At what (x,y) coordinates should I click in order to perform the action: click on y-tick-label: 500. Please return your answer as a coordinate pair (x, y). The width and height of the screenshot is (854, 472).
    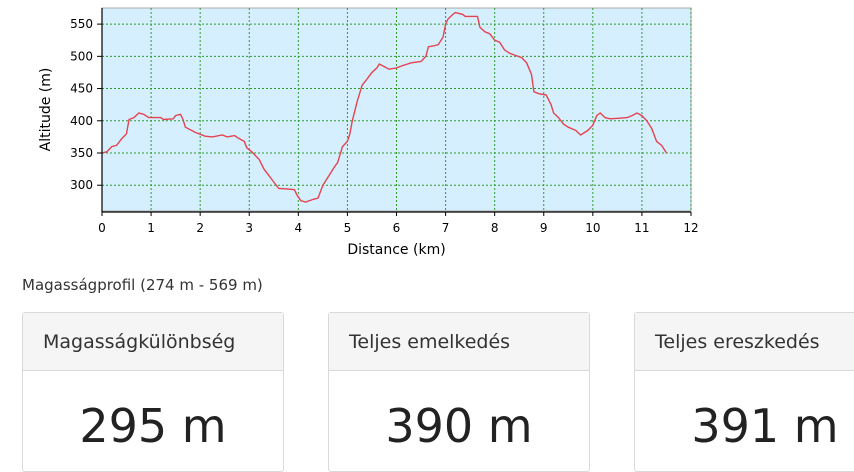
    Looking at the image, I should click on (81, 56).